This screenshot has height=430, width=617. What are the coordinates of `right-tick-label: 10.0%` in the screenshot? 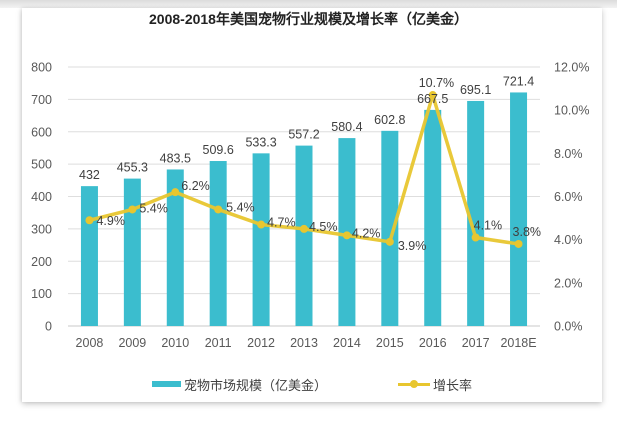 It's located at (571, 111).